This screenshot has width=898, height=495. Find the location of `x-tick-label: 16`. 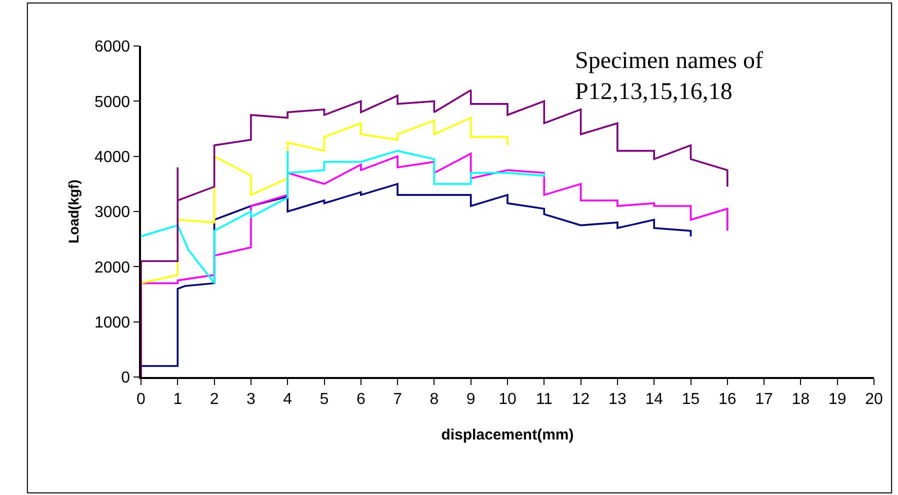

x-tick-label: 16 is located at coordinates (727, 399).